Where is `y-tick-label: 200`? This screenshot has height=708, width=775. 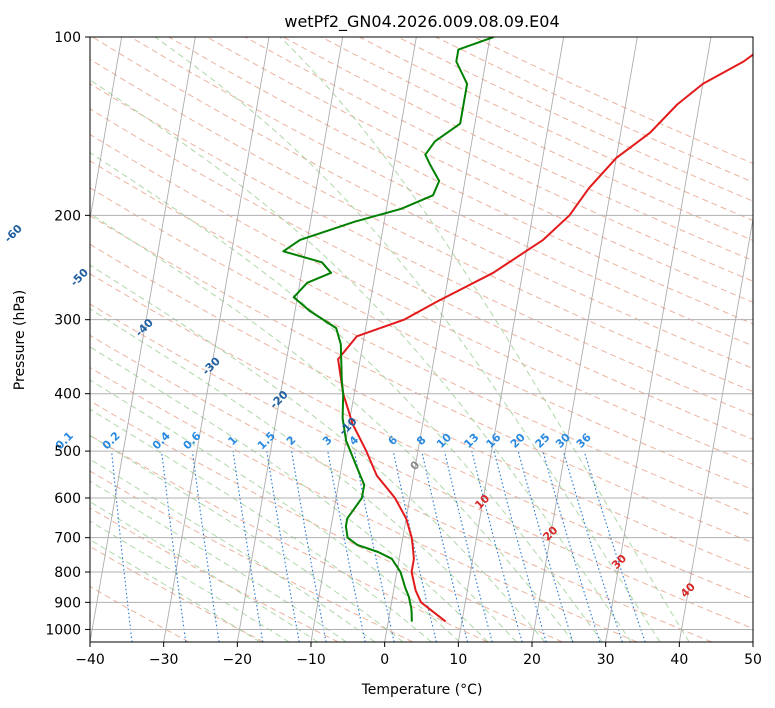 y-tick-label: 200 is located at coordinates (67, 216).